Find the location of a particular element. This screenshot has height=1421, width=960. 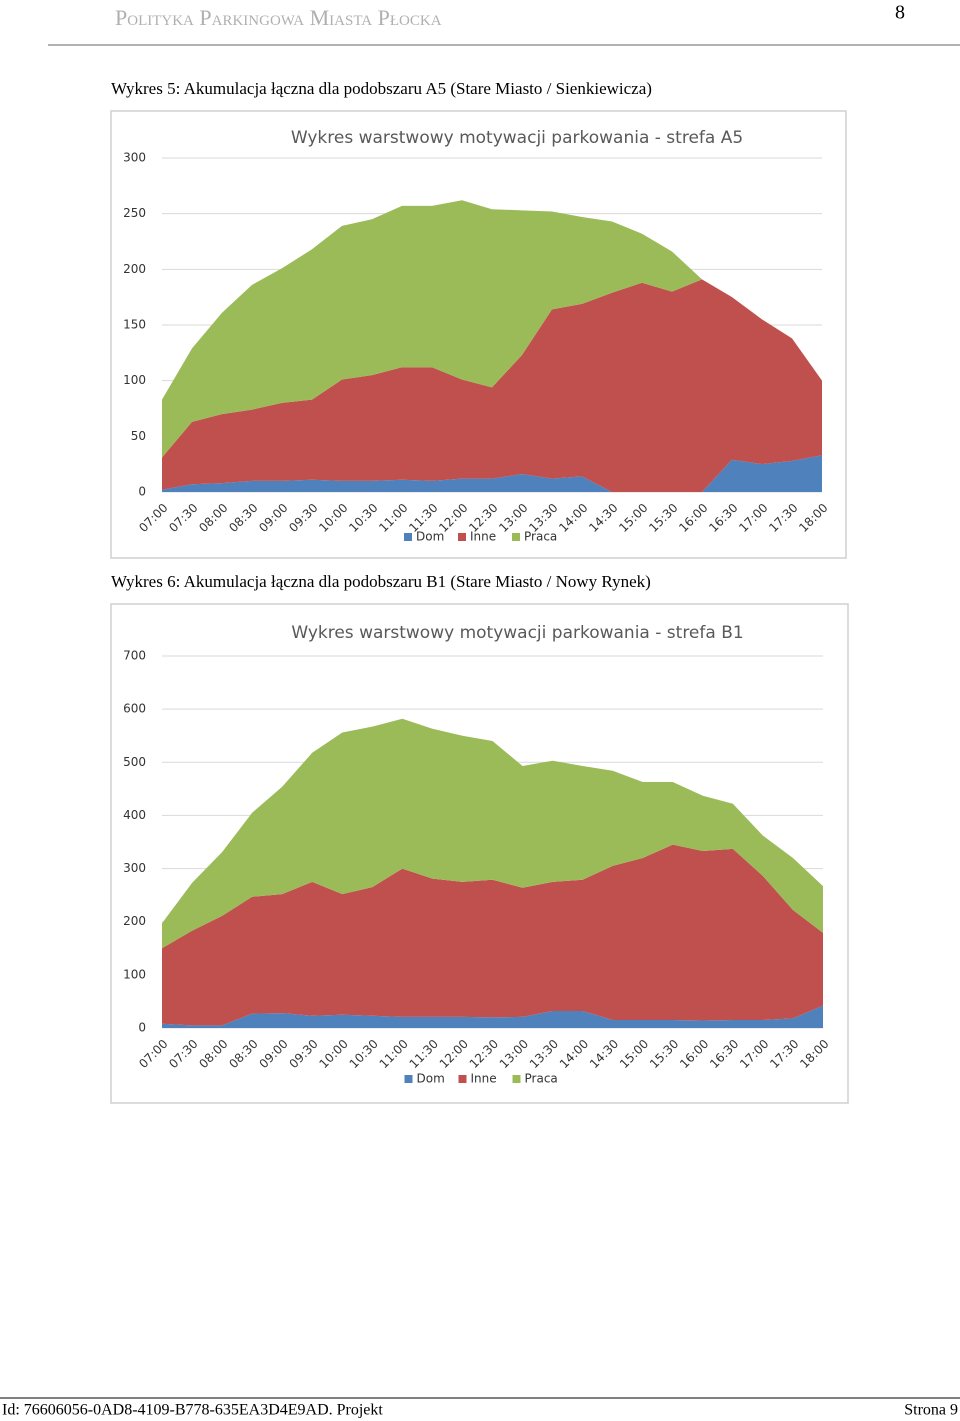

y-tick-label: 500 is located at coordinates (134, 762).